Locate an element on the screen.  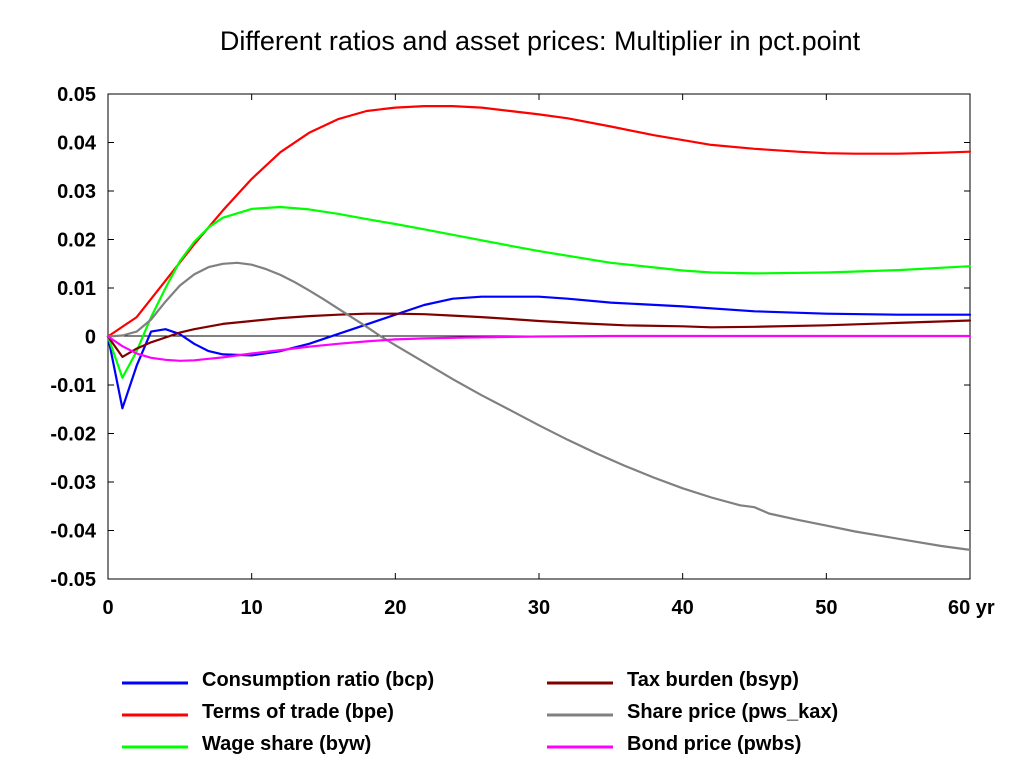
y-tick-label: -0.02 is located at coordinates (73, 435).